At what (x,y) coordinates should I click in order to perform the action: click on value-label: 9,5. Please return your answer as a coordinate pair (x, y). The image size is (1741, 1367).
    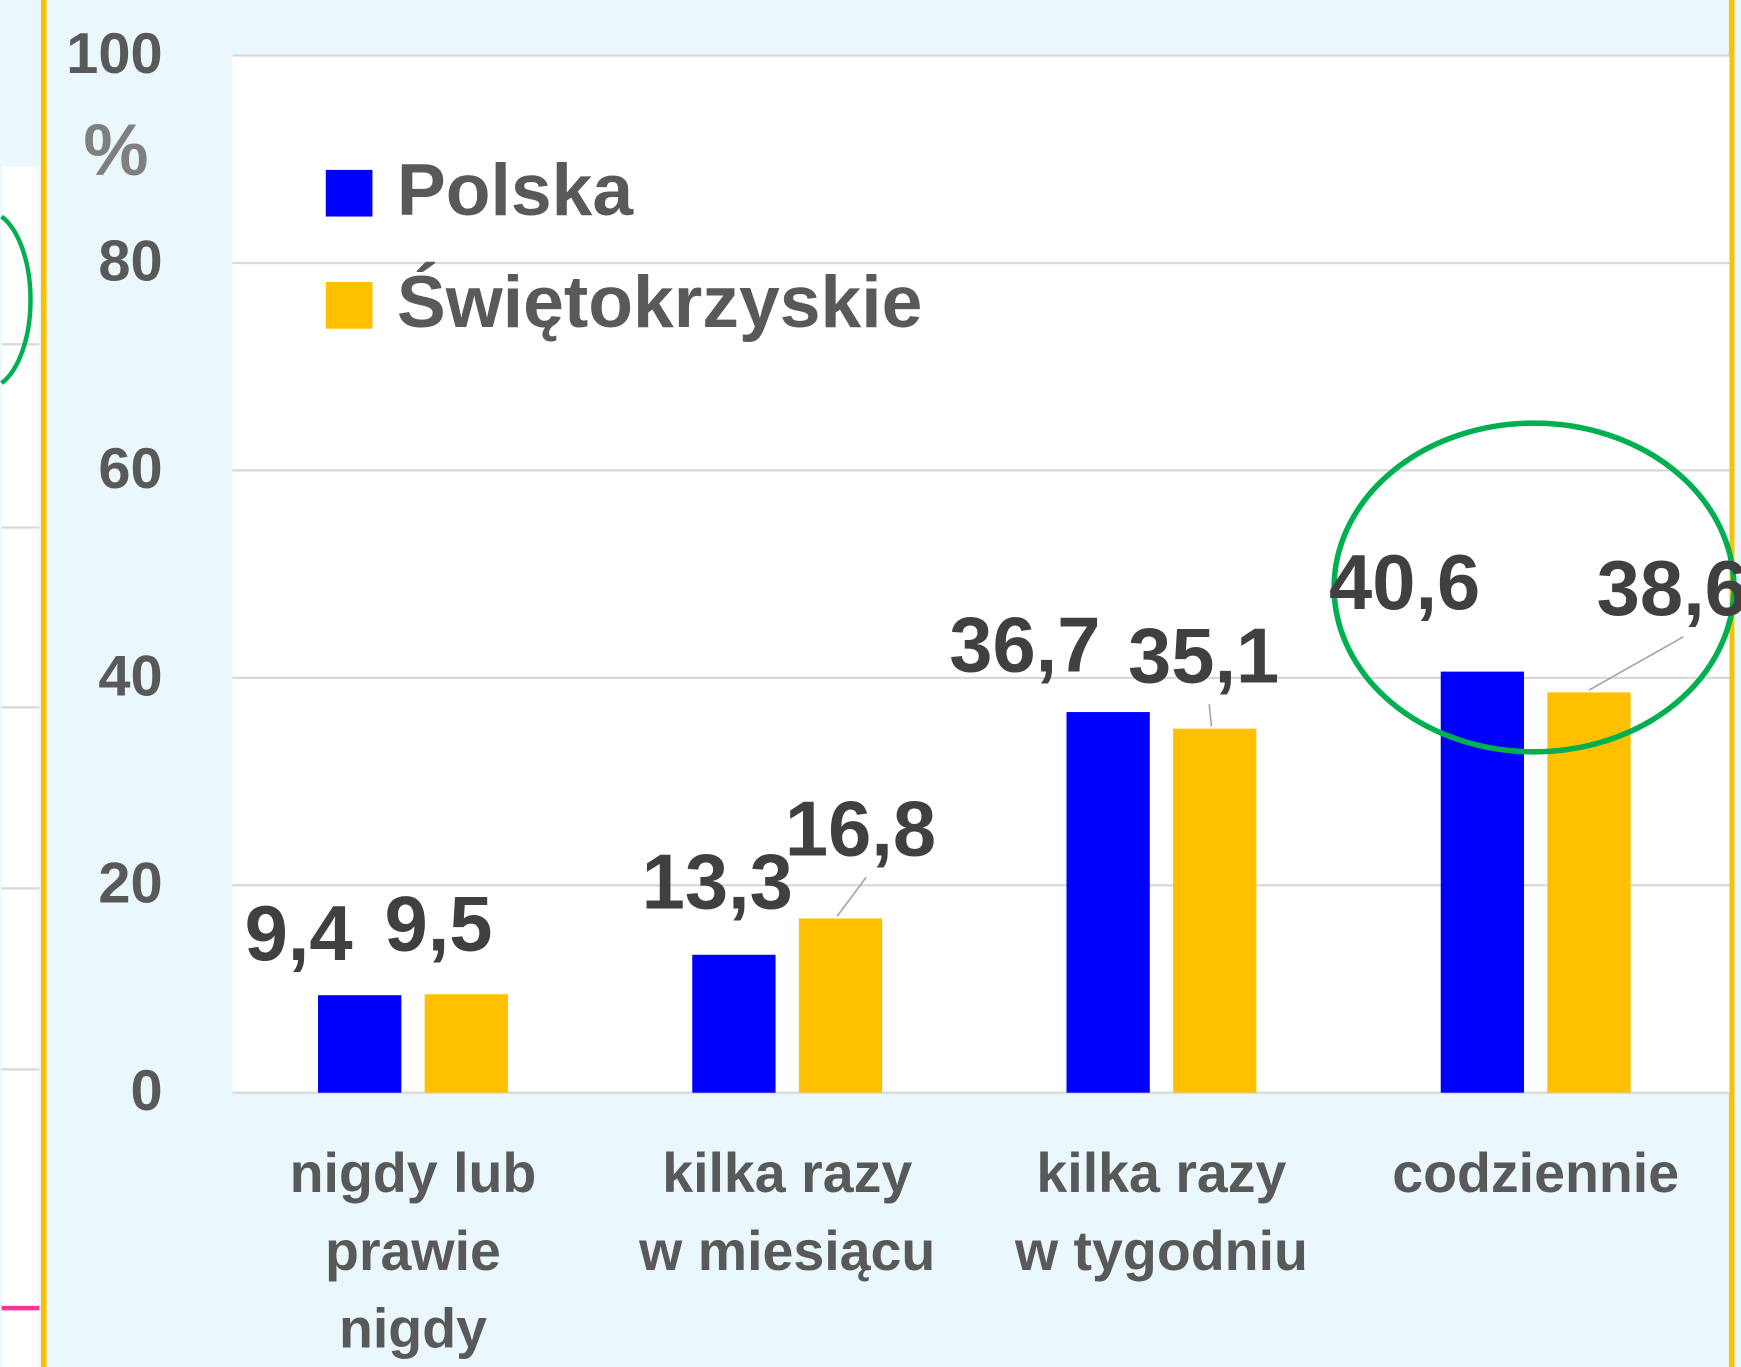
    Looking at the image, I should click on (439, 924).